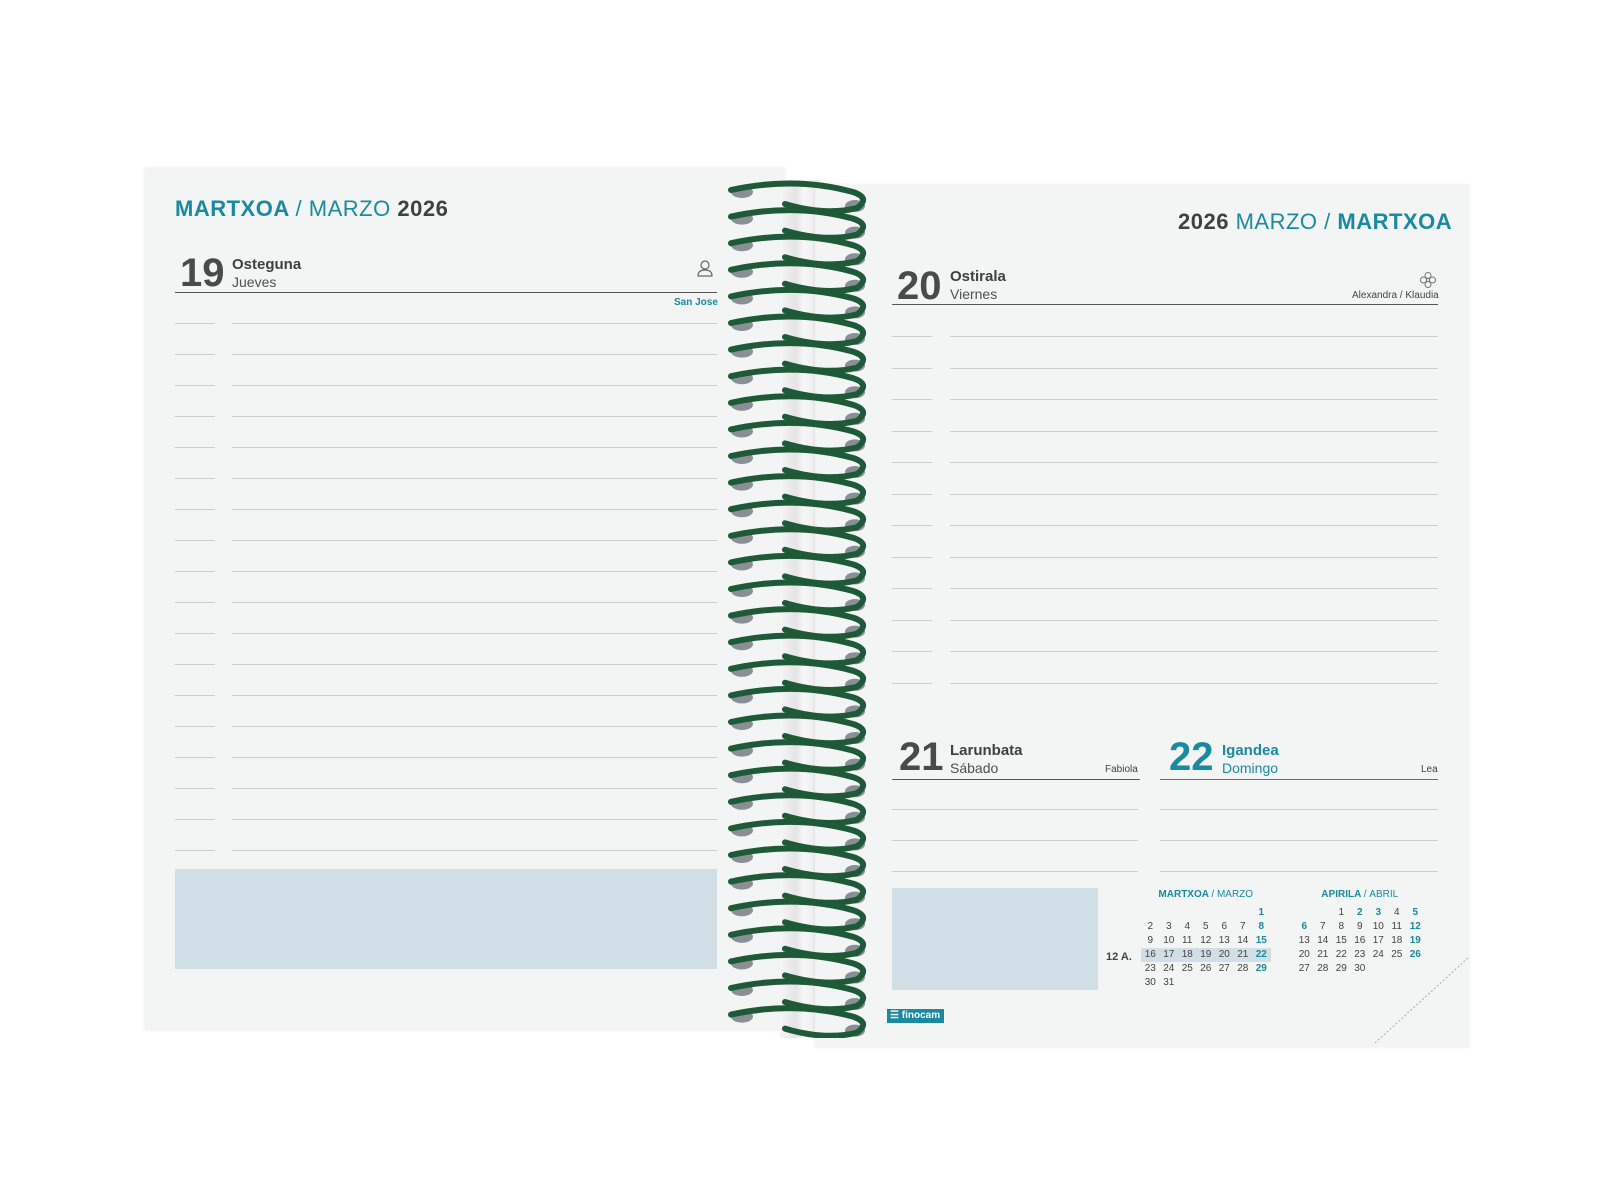 The height and width of the screenshot is (1200, 1600). What do you see at coordinates (1187, 940) in the screenshot?
I see `calendar-day: 11` at bounding box center [1187, 940].